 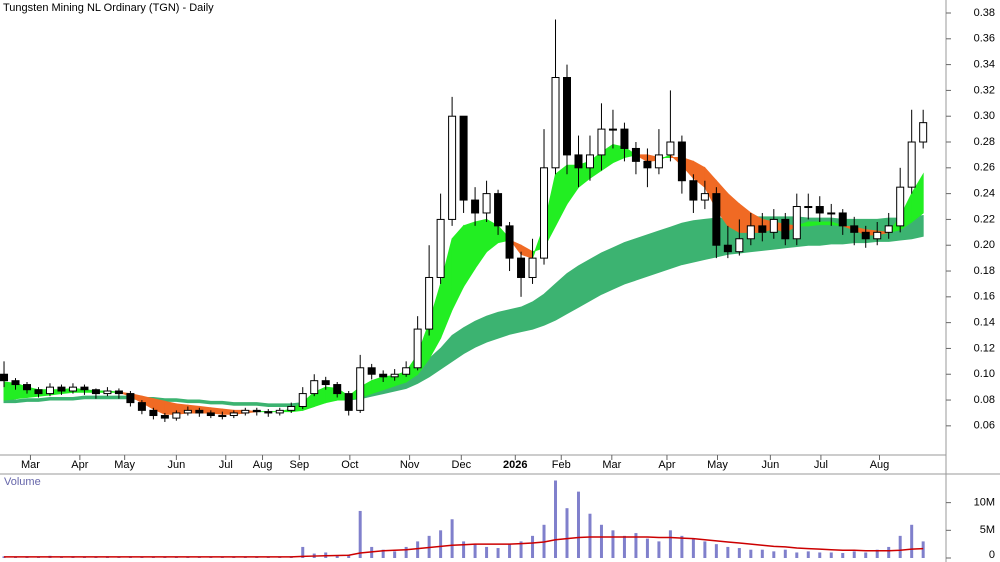 I want to click on y-tick-label: 0.12, so click(x=984, y=348).